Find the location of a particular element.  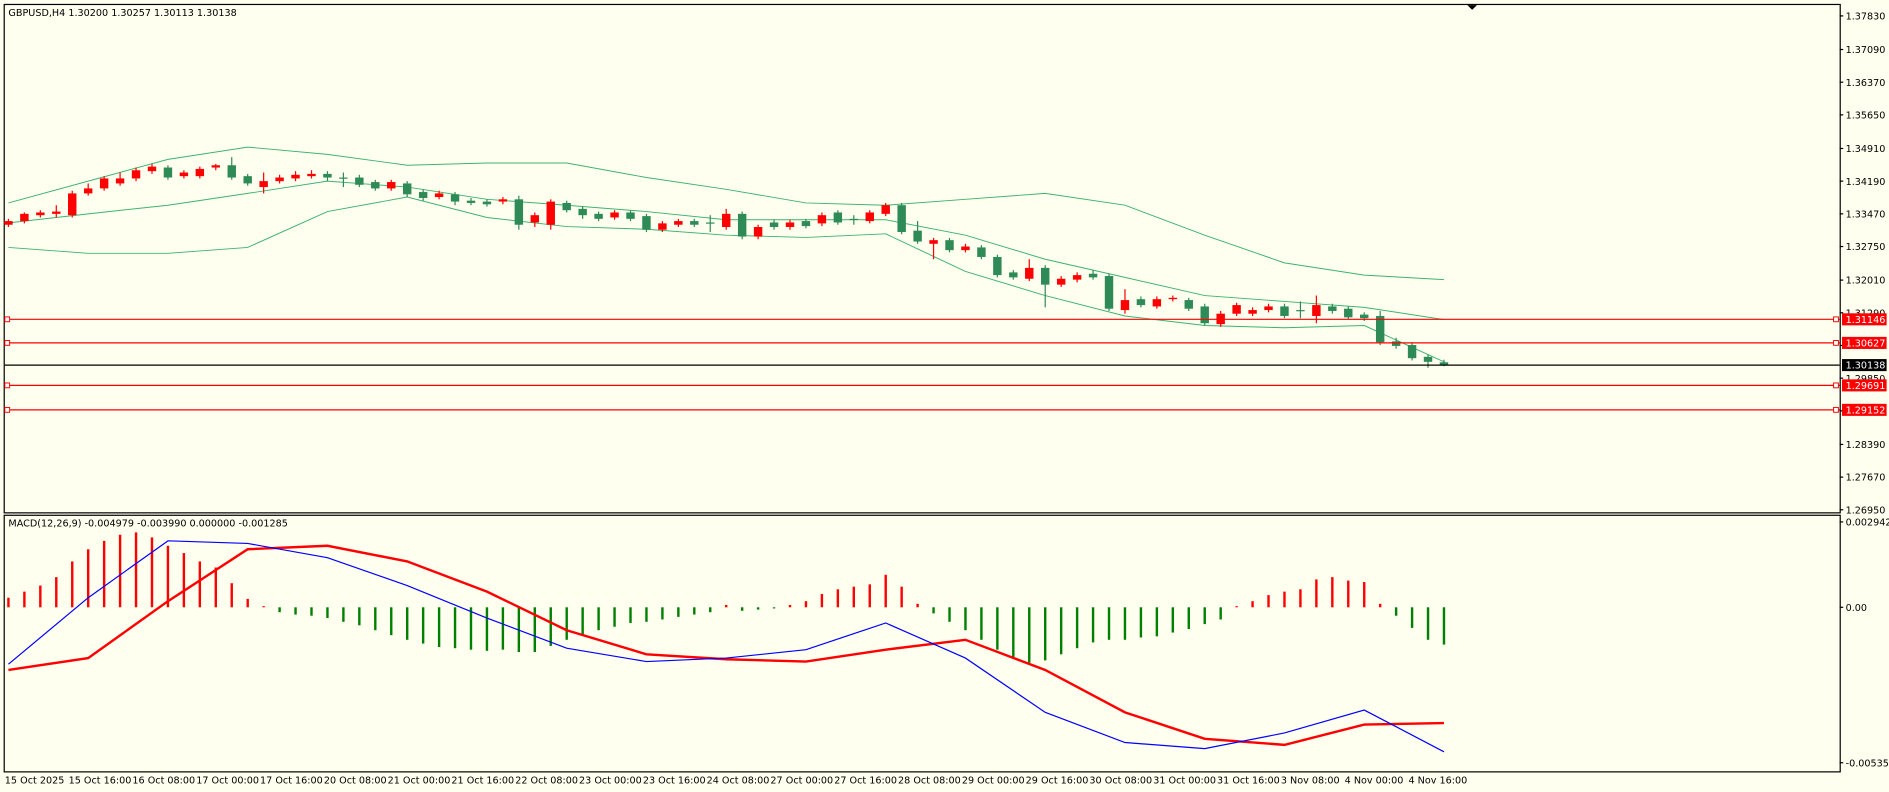

x-tick-label: 16 Oct 08:00 is located at coordinates (163, 780).